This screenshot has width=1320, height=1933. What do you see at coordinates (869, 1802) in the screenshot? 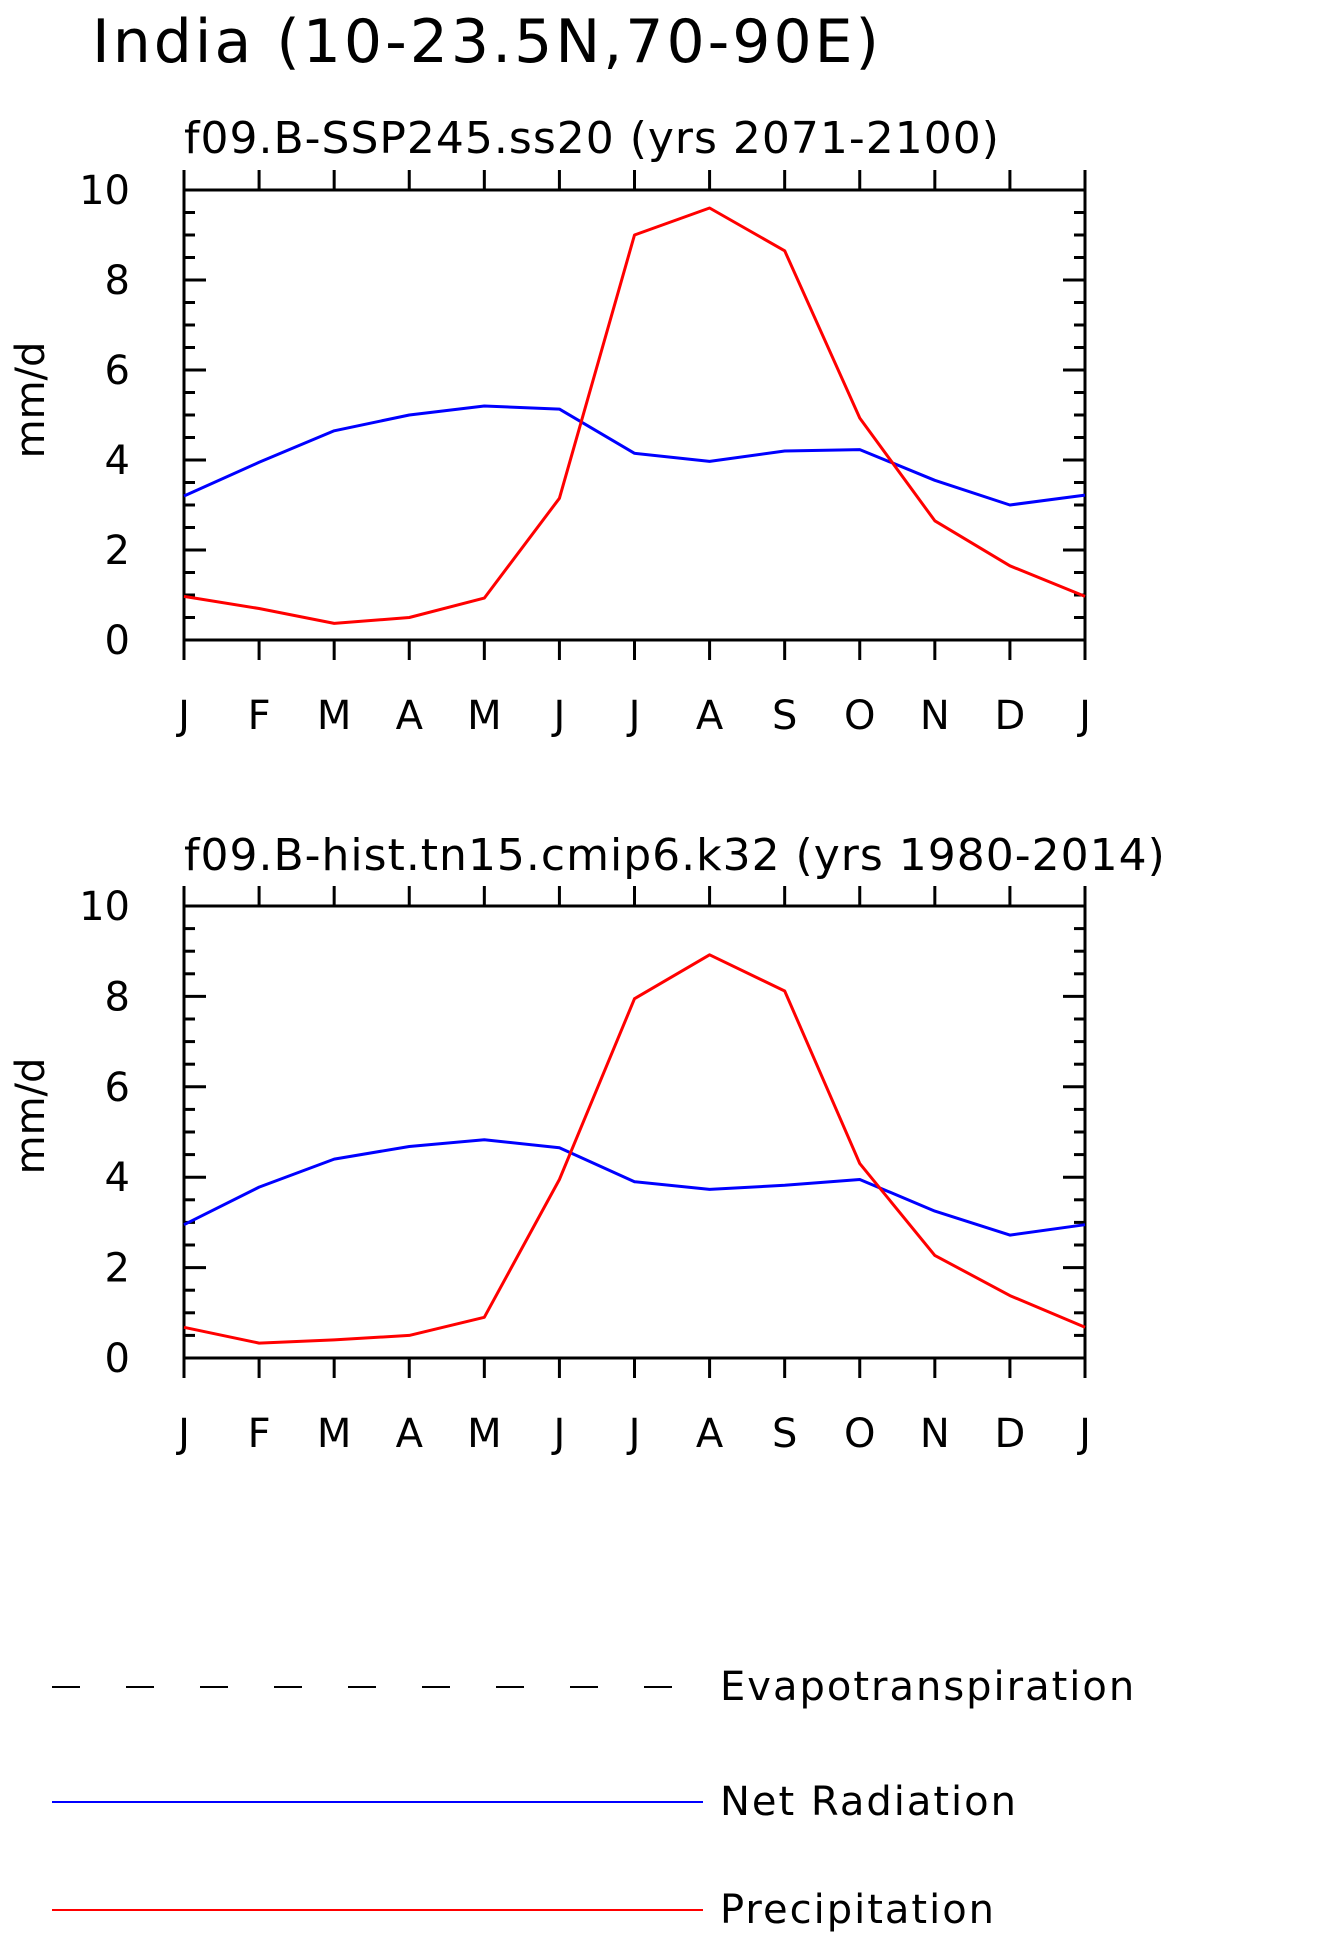
I see `legend-label-net-radiation: Net Radiation` at bounding box center [869, 1802].